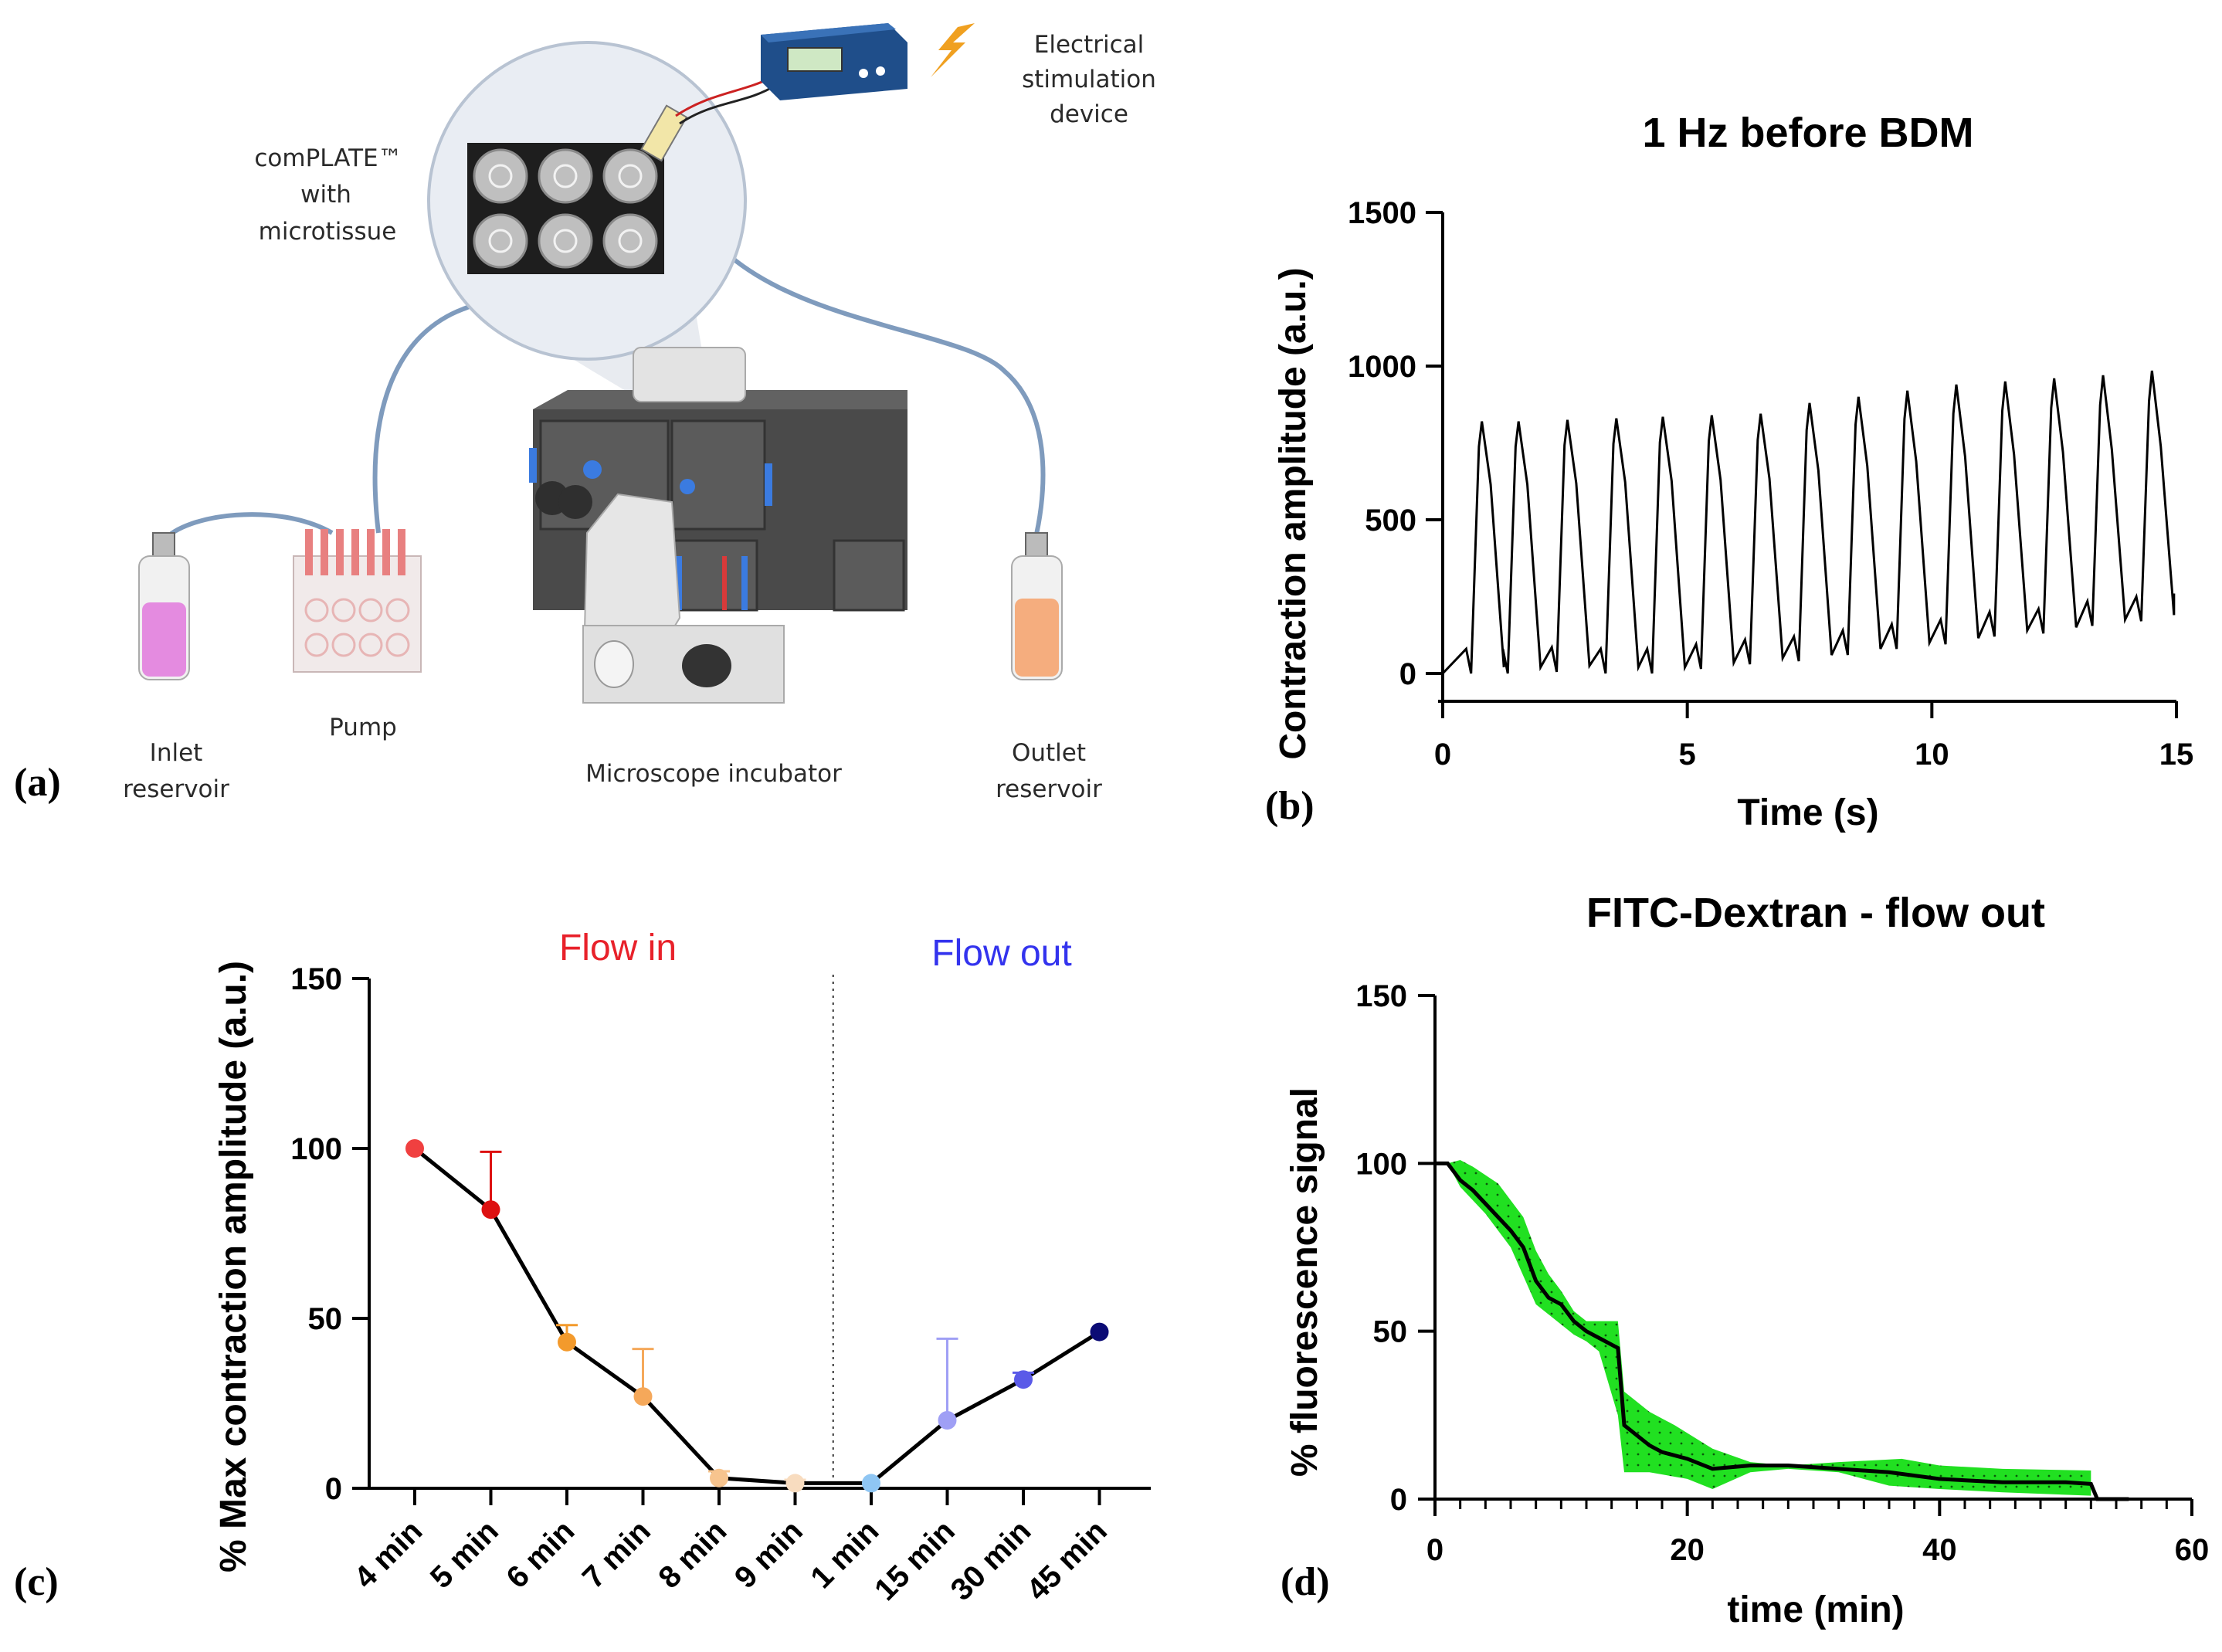 This screenshot has height=1652, width=2222. I want to click on chart-c-category-label: 6 min, so click(540, 1554).